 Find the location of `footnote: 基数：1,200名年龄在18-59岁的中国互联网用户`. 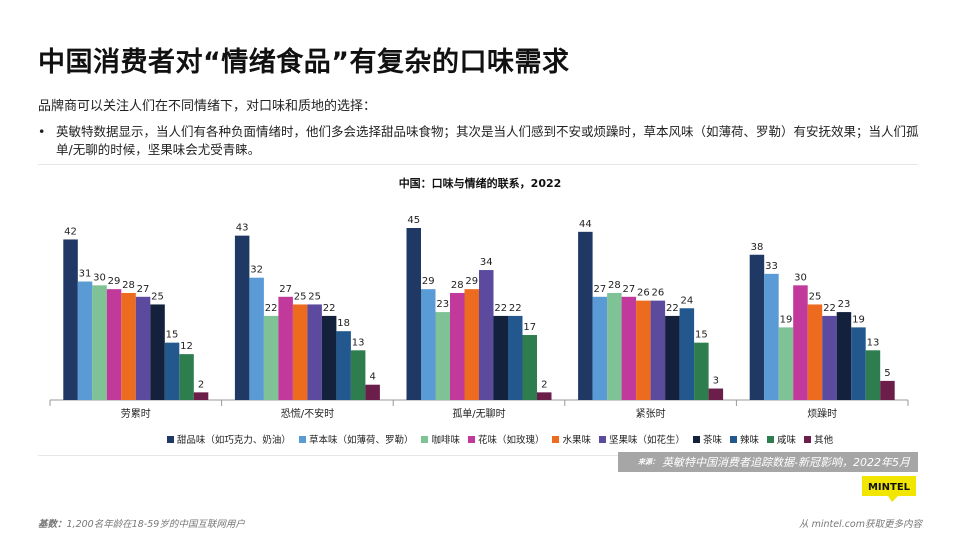

footnote: 基数：1,200名年龄在18-59岁的中国互联网用户 is located at coordinates (141, 523).